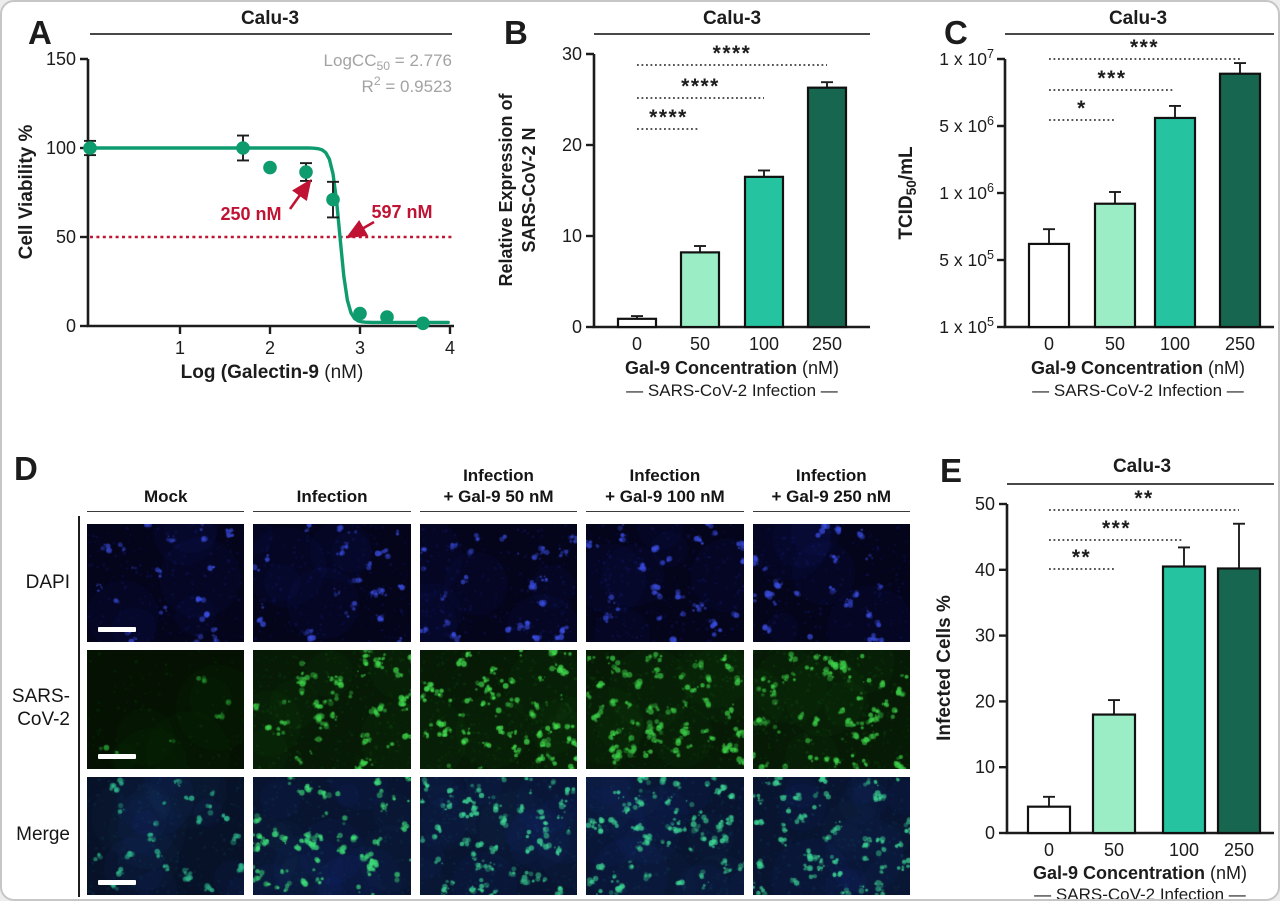 This screenshot has height=901, width=1280. Describe the element at coordinates (332, 476) in the screenshot. I see `column-header-infection: Infection` at that location.